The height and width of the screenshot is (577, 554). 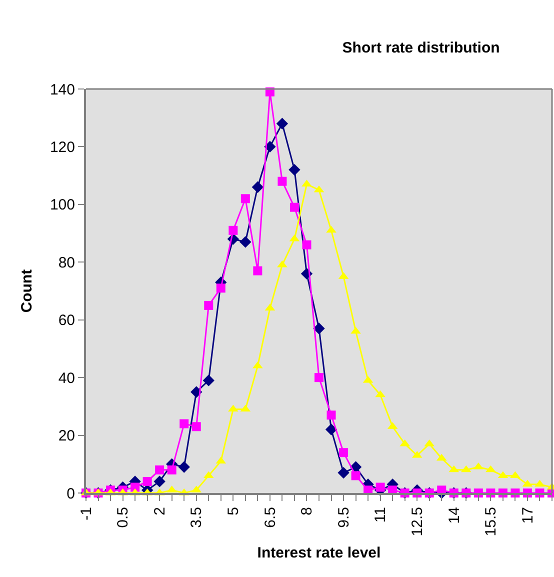 I want to click on x-tick-label: 0.5, so click(x=123, y=517).